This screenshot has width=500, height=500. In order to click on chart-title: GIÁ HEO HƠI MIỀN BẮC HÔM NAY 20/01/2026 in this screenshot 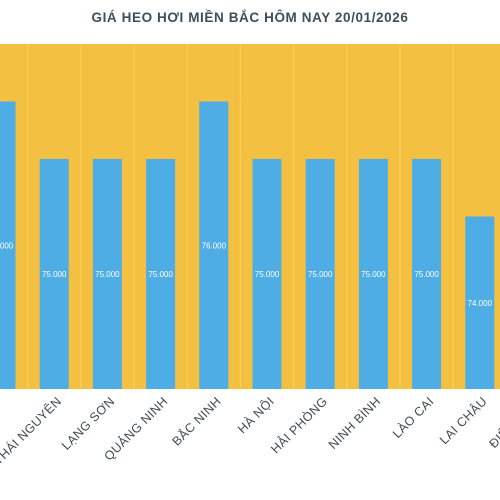, I will do `click(250, 17)`.